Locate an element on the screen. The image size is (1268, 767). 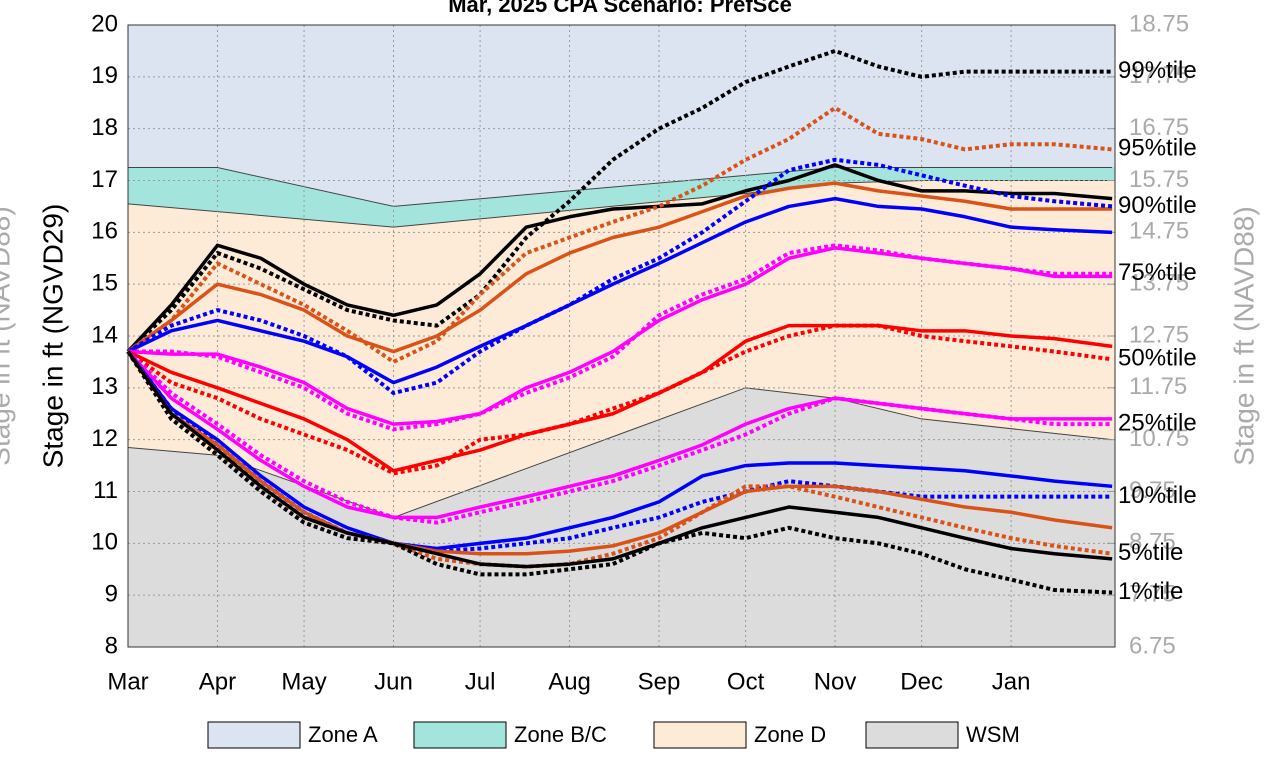
y-tick-label: 15 is located at coordinates (104, 283).